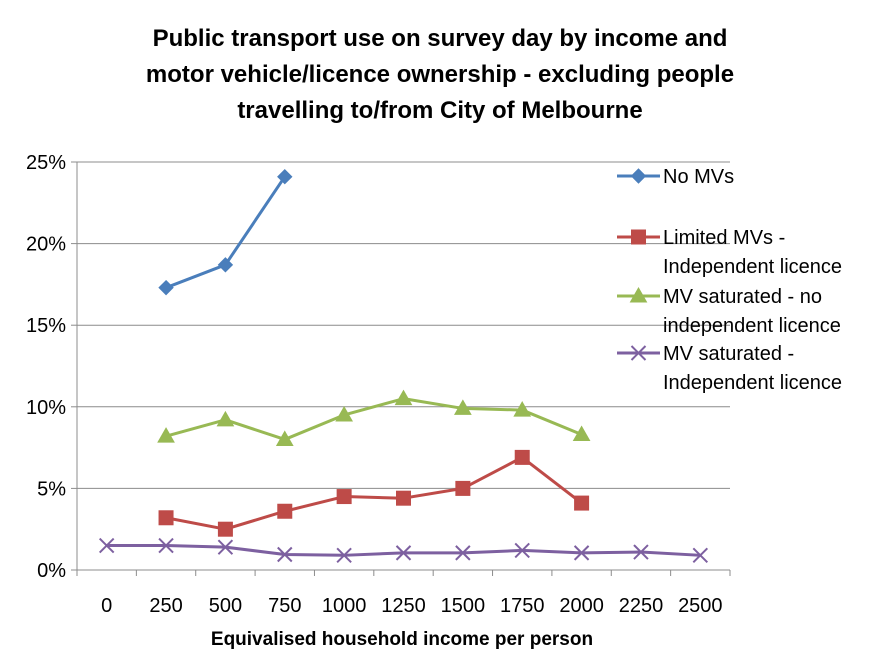  Describe the element at coordinates (46, 163) in the screenshot. I see `y-tick-label: 25%` at that location.